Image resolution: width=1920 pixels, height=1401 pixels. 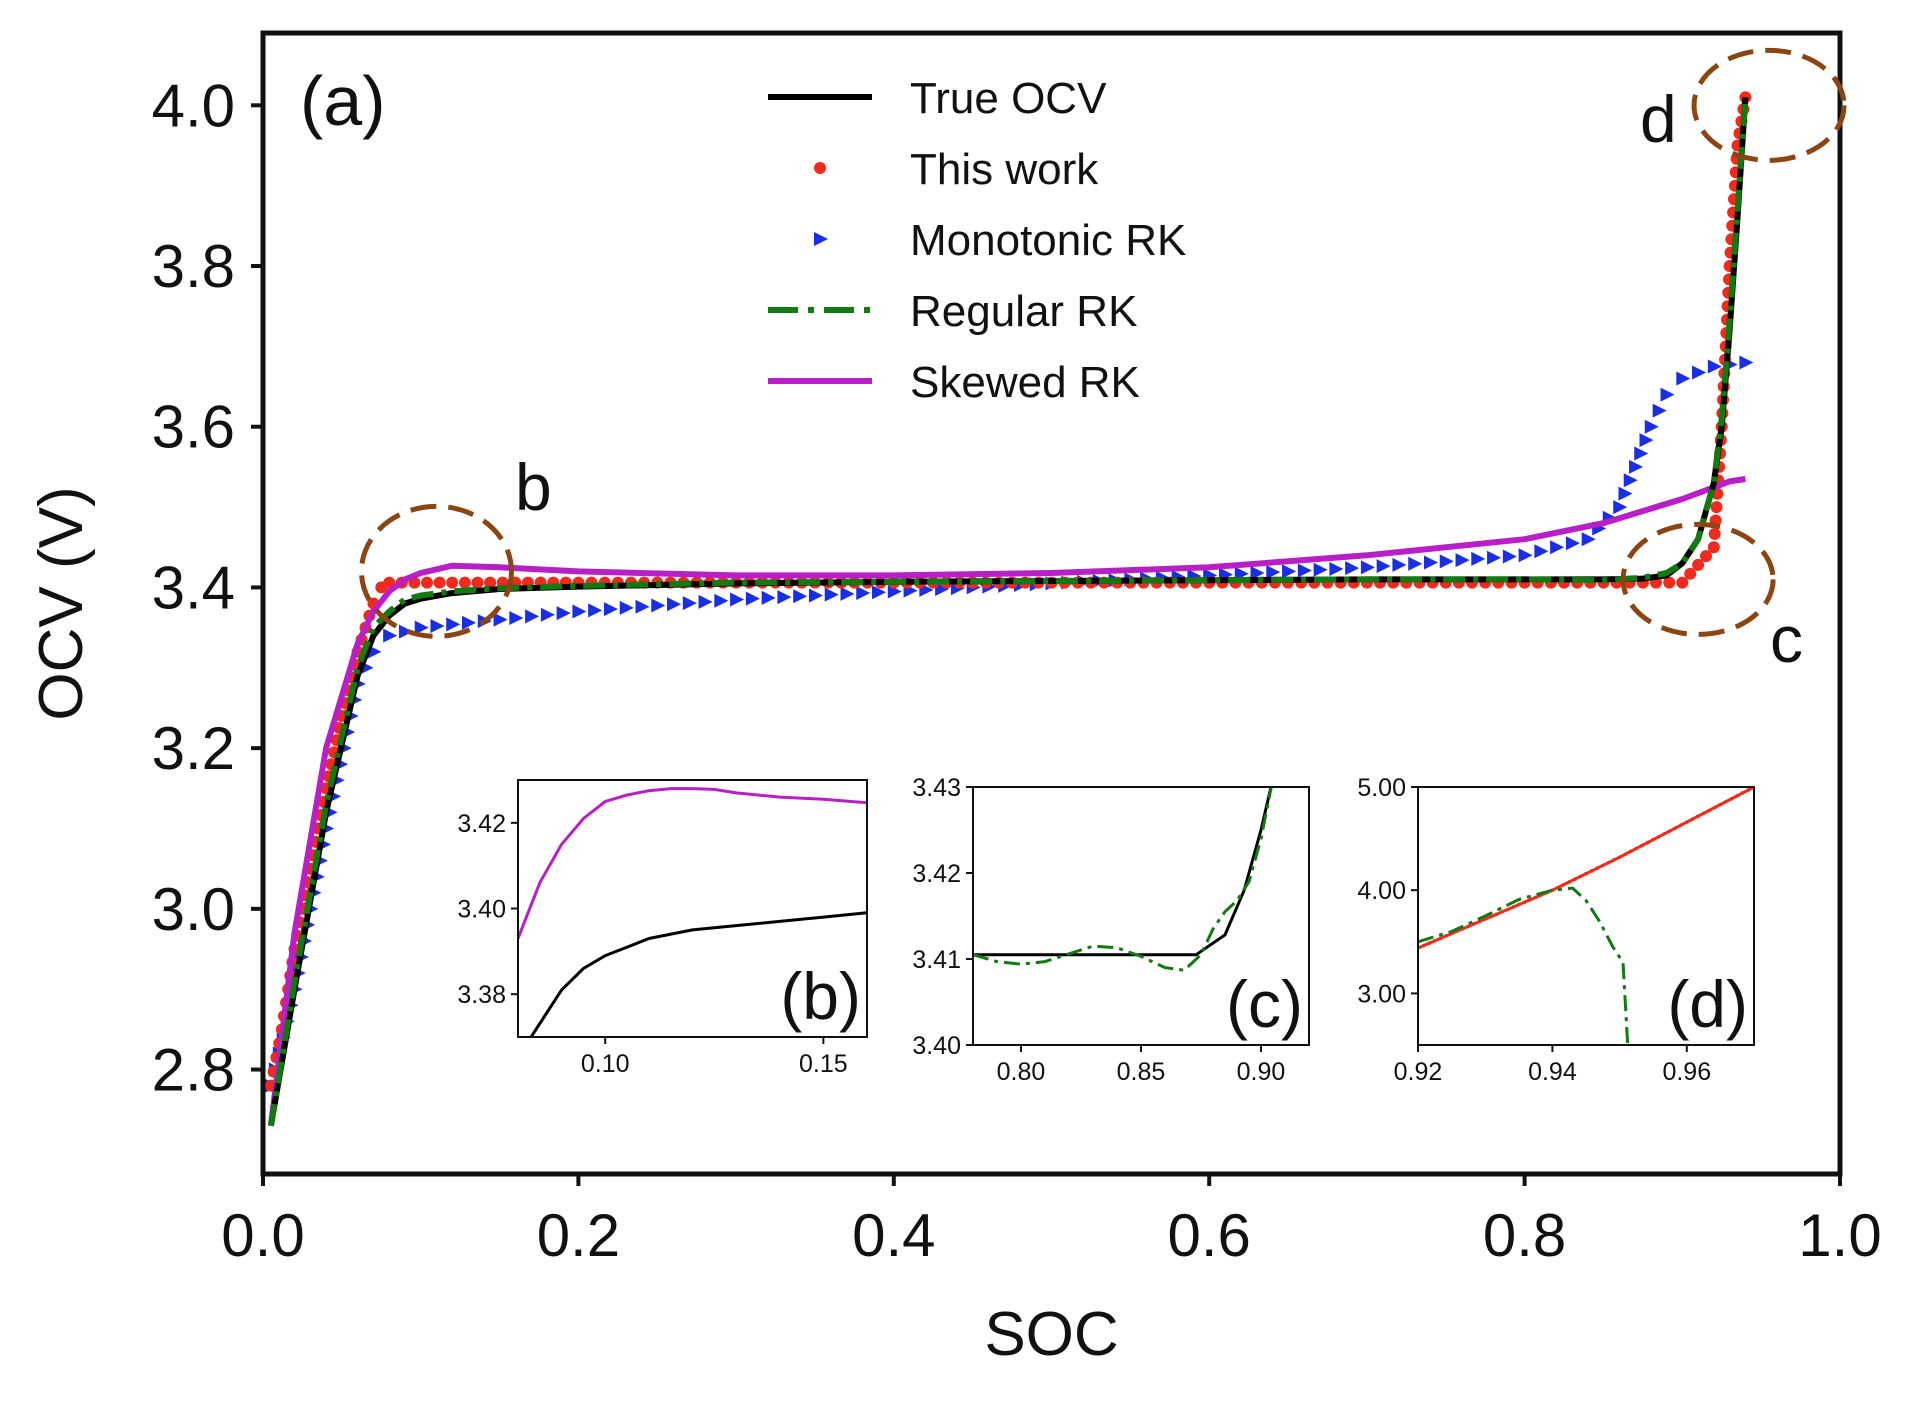 What do you see at coordinates (193, 105) in the screenshot?
I see `y-tick-label: 4.0` at bounding box center [193, 105].